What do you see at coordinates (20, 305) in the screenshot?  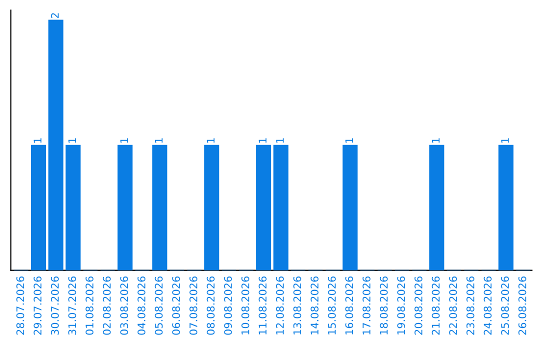 I see `x-tick-label: 28.07.2026` at bounding box center [20, 305].